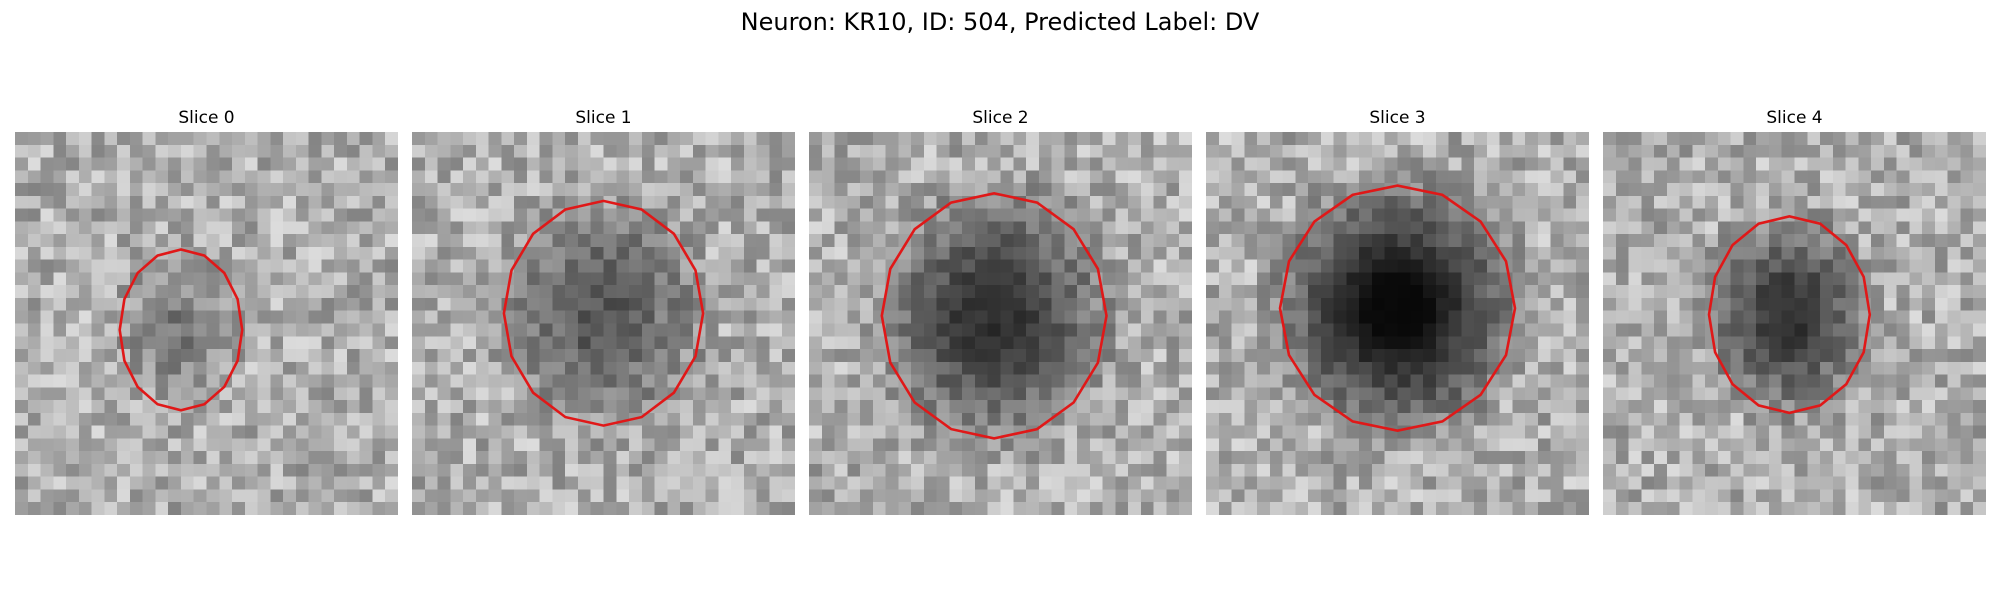 The image size is (2000, 600). Describe the element at coordinates (1397, 118) in the screenshot. I see `slice-title: Slice 3` at that location.